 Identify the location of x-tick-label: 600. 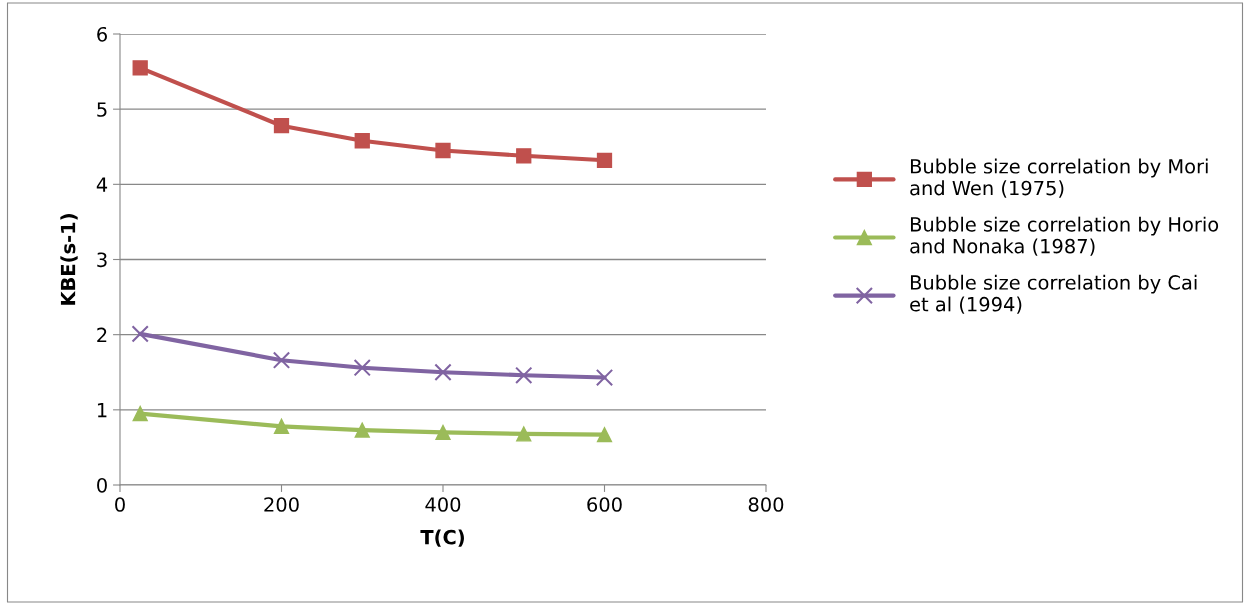
(604, 504).